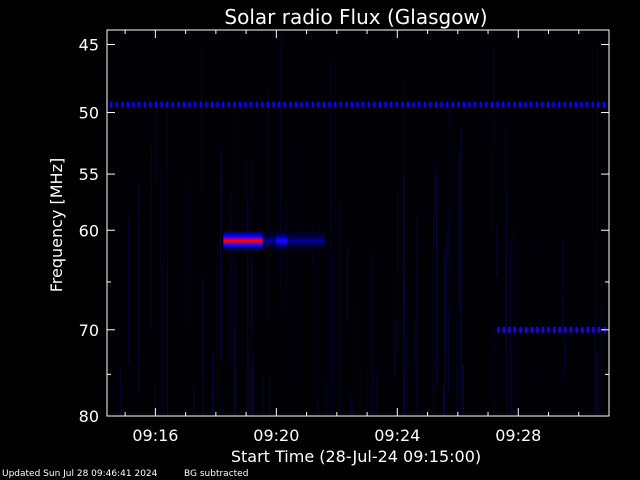 This screenshot has width=640, height=480. Describe the element at coordinates (359, 104) in the screenshot. I see `rfi-band` at that location.